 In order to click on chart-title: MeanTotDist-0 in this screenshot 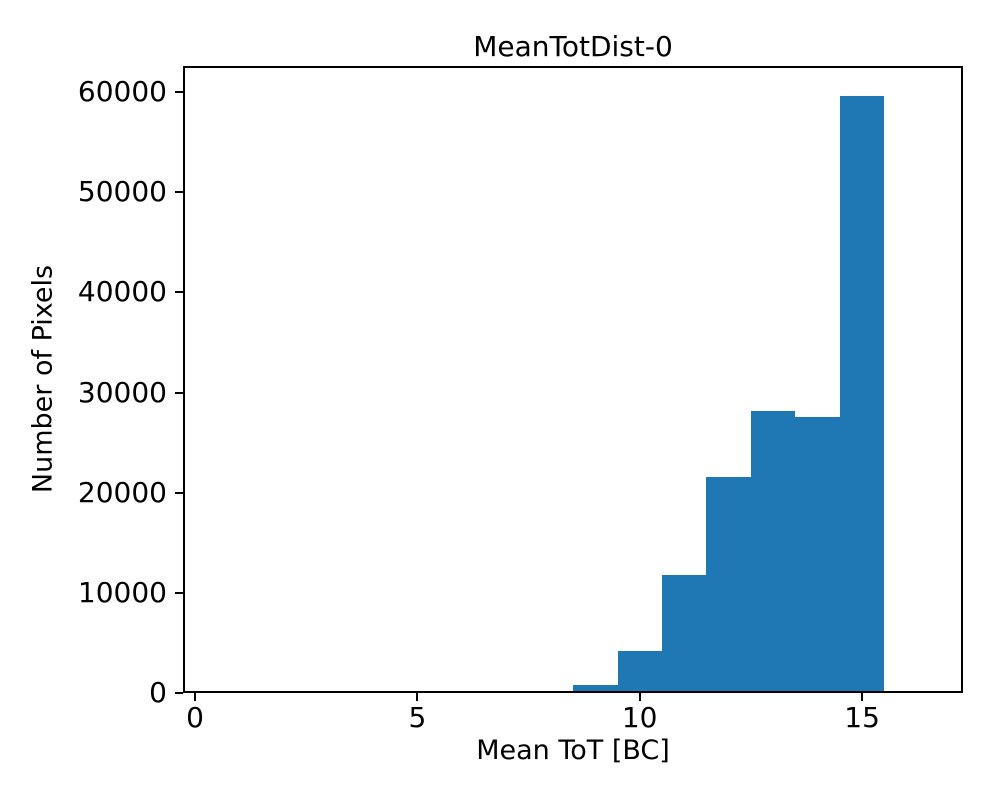, I will do `click(573, 46)`.